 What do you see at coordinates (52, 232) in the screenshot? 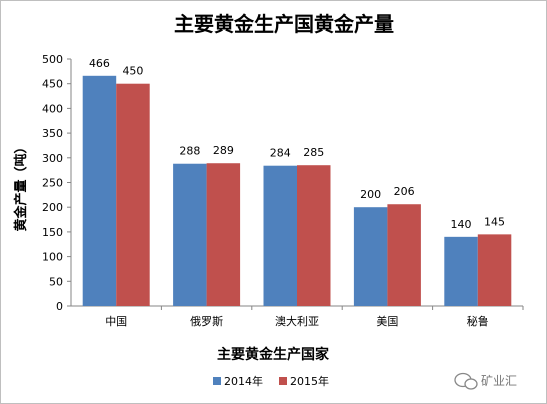
I see `y-tick-label: 150` at bounding box center [52, 232].